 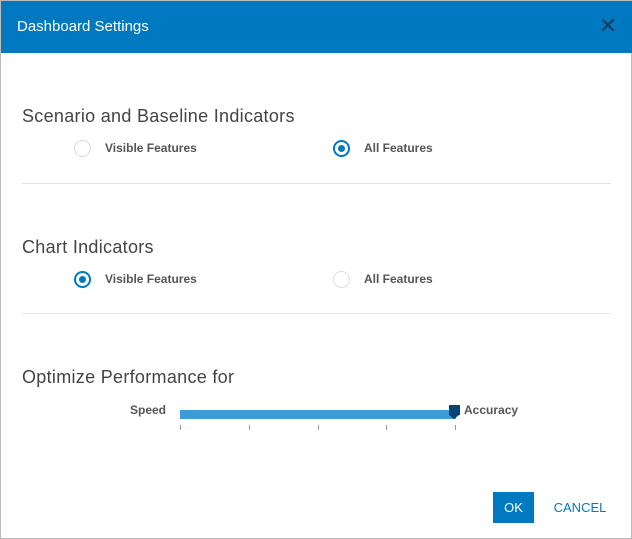 What do you see at coordinates (608, 25) in the screenshot?
I see `close-icon: ✕` at bounding box center [608, 25].